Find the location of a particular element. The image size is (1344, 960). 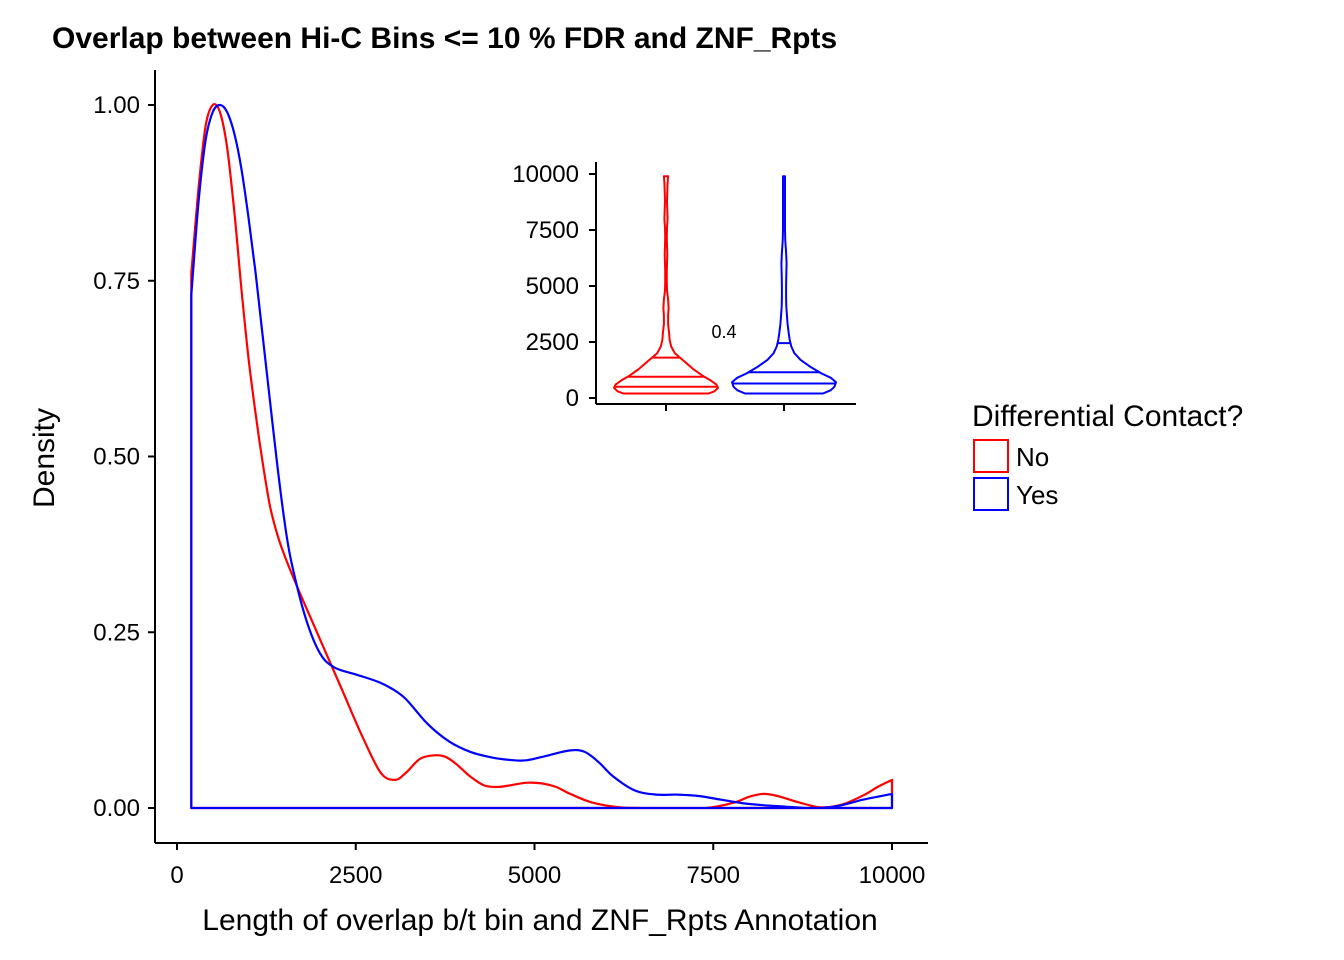

violins is located at coordinates (725, 285).